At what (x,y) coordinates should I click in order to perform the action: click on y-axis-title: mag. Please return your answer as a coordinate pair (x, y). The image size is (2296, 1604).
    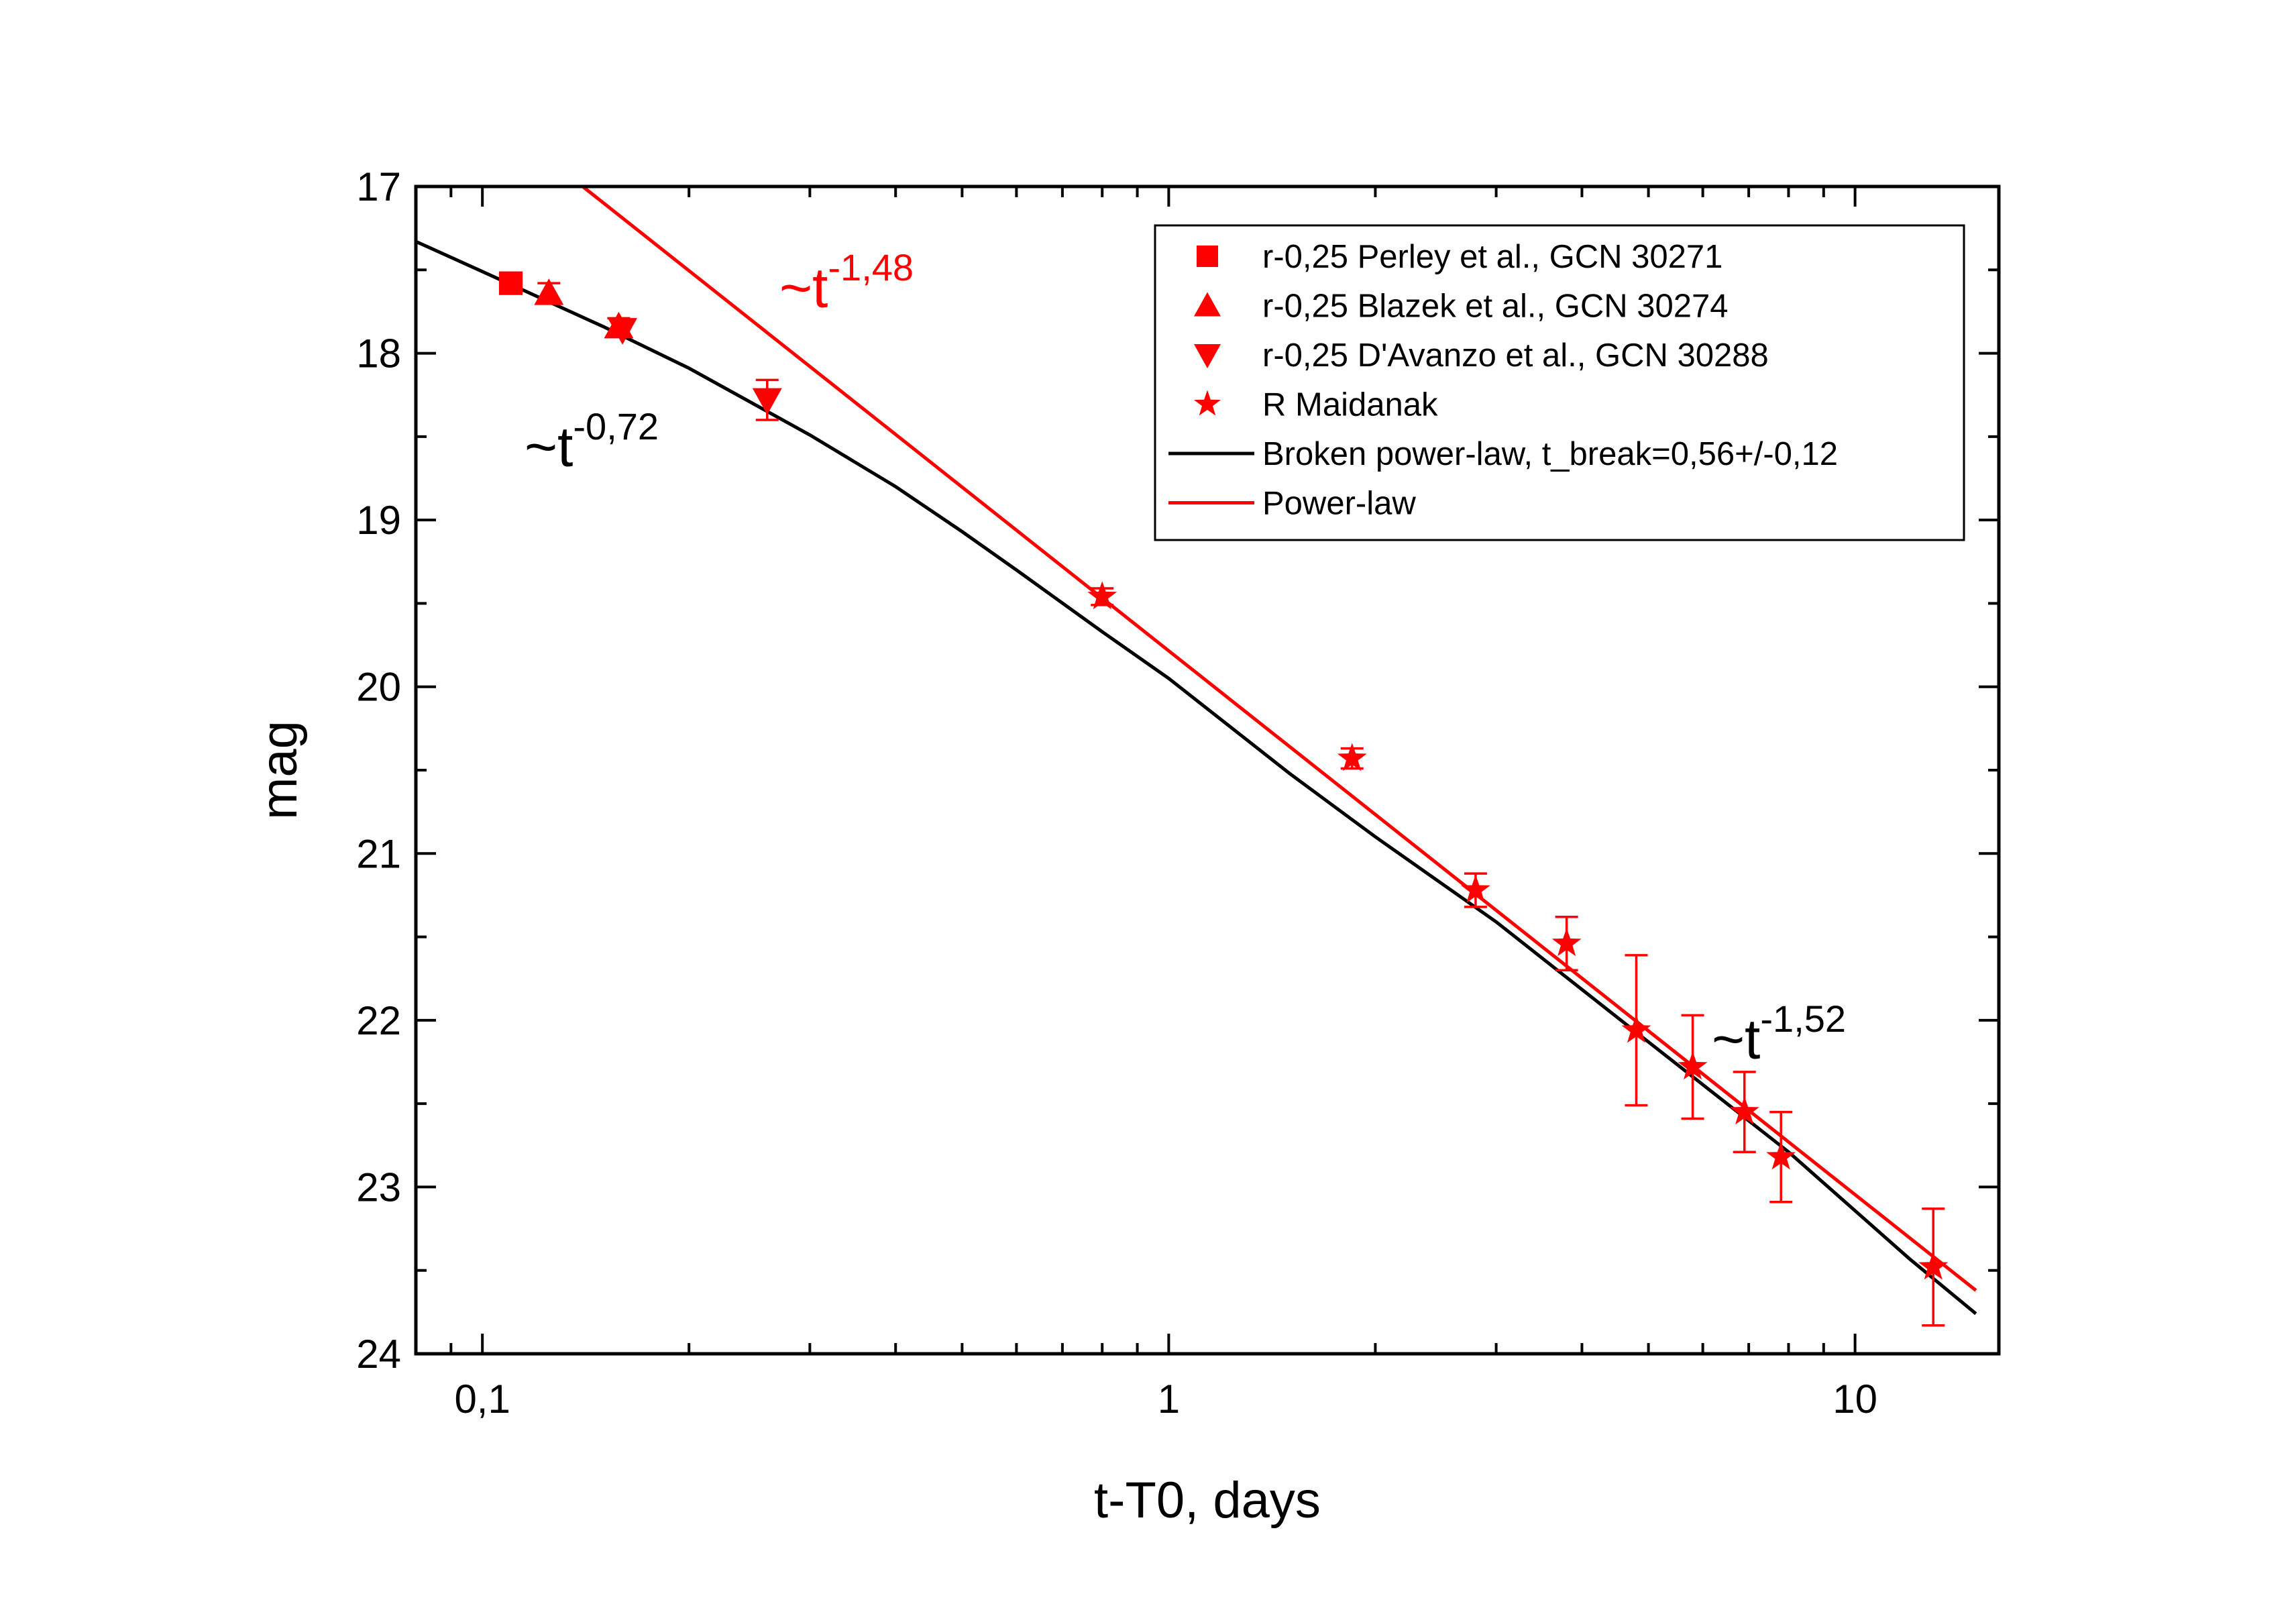
    Looking at the image, I should click on (279, 770).